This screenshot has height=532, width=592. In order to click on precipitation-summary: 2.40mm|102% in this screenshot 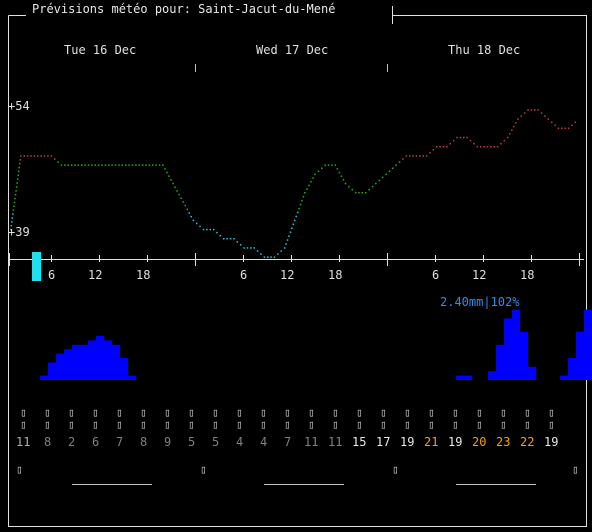, I will do `click(480, 302)`.